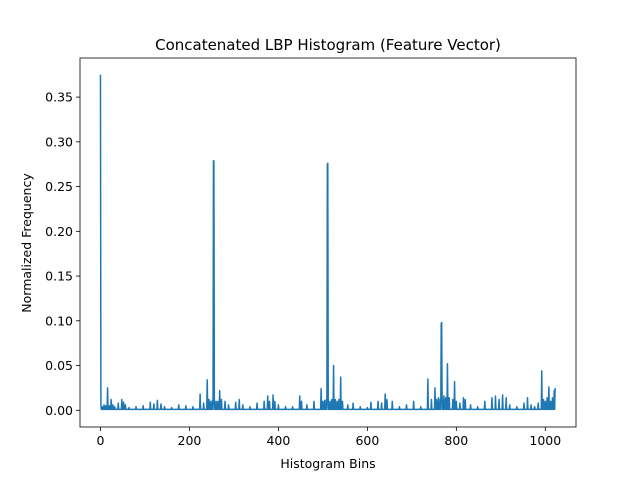  I want to click on x-tick-label: 800, so click(456, 440).